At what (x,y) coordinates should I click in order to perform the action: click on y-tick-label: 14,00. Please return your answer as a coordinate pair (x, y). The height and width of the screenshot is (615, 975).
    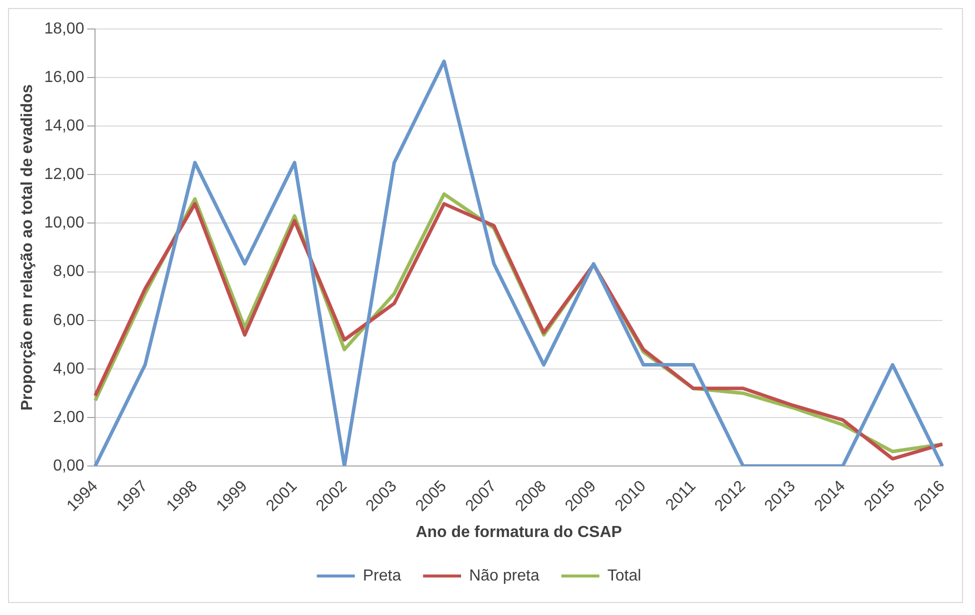
    Looking at the image, I should click on (64, 126).